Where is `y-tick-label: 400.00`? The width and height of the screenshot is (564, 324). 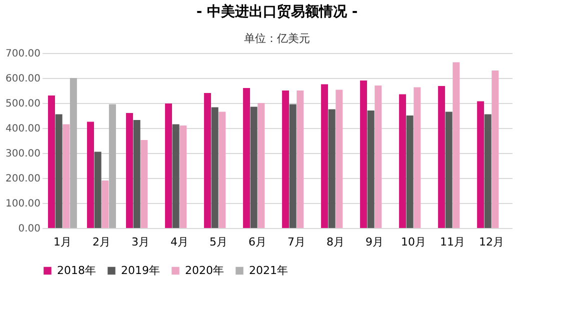
y-tick-label: 400.00 is located at coordinates (23, 129).